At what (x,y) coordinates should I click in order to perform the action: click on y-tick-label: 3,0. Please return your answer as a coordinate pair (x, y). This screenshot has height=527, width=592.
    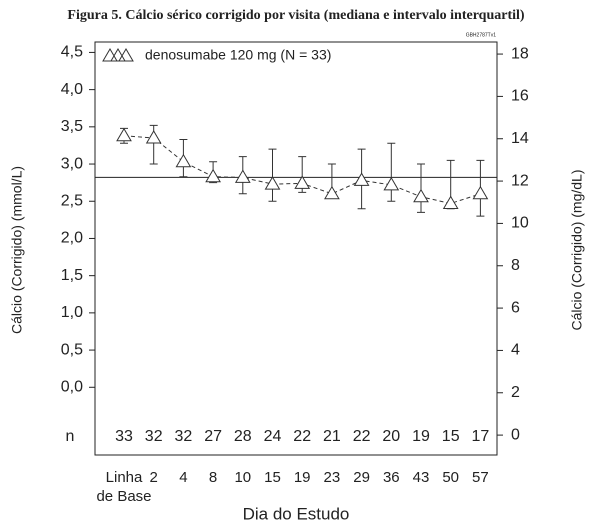
    Looking at the image, I should click on (72, 163).